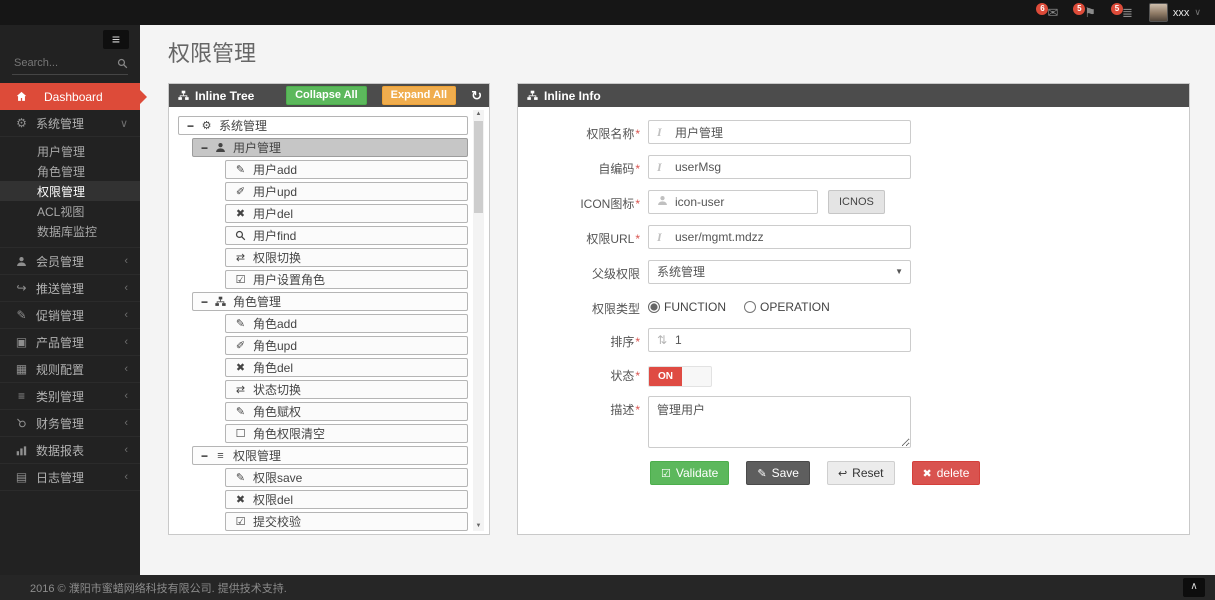  What do you see at coordinates (273, 368) in the screenshot?
I see `tree-node-label: 角色del` at bounding box center [273, 368].